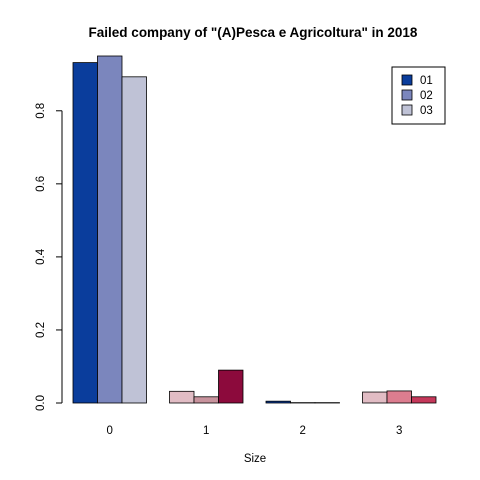 This screenshot has width=480, height=480. I want to click on x-tick-label: 0, so click(110, 431).